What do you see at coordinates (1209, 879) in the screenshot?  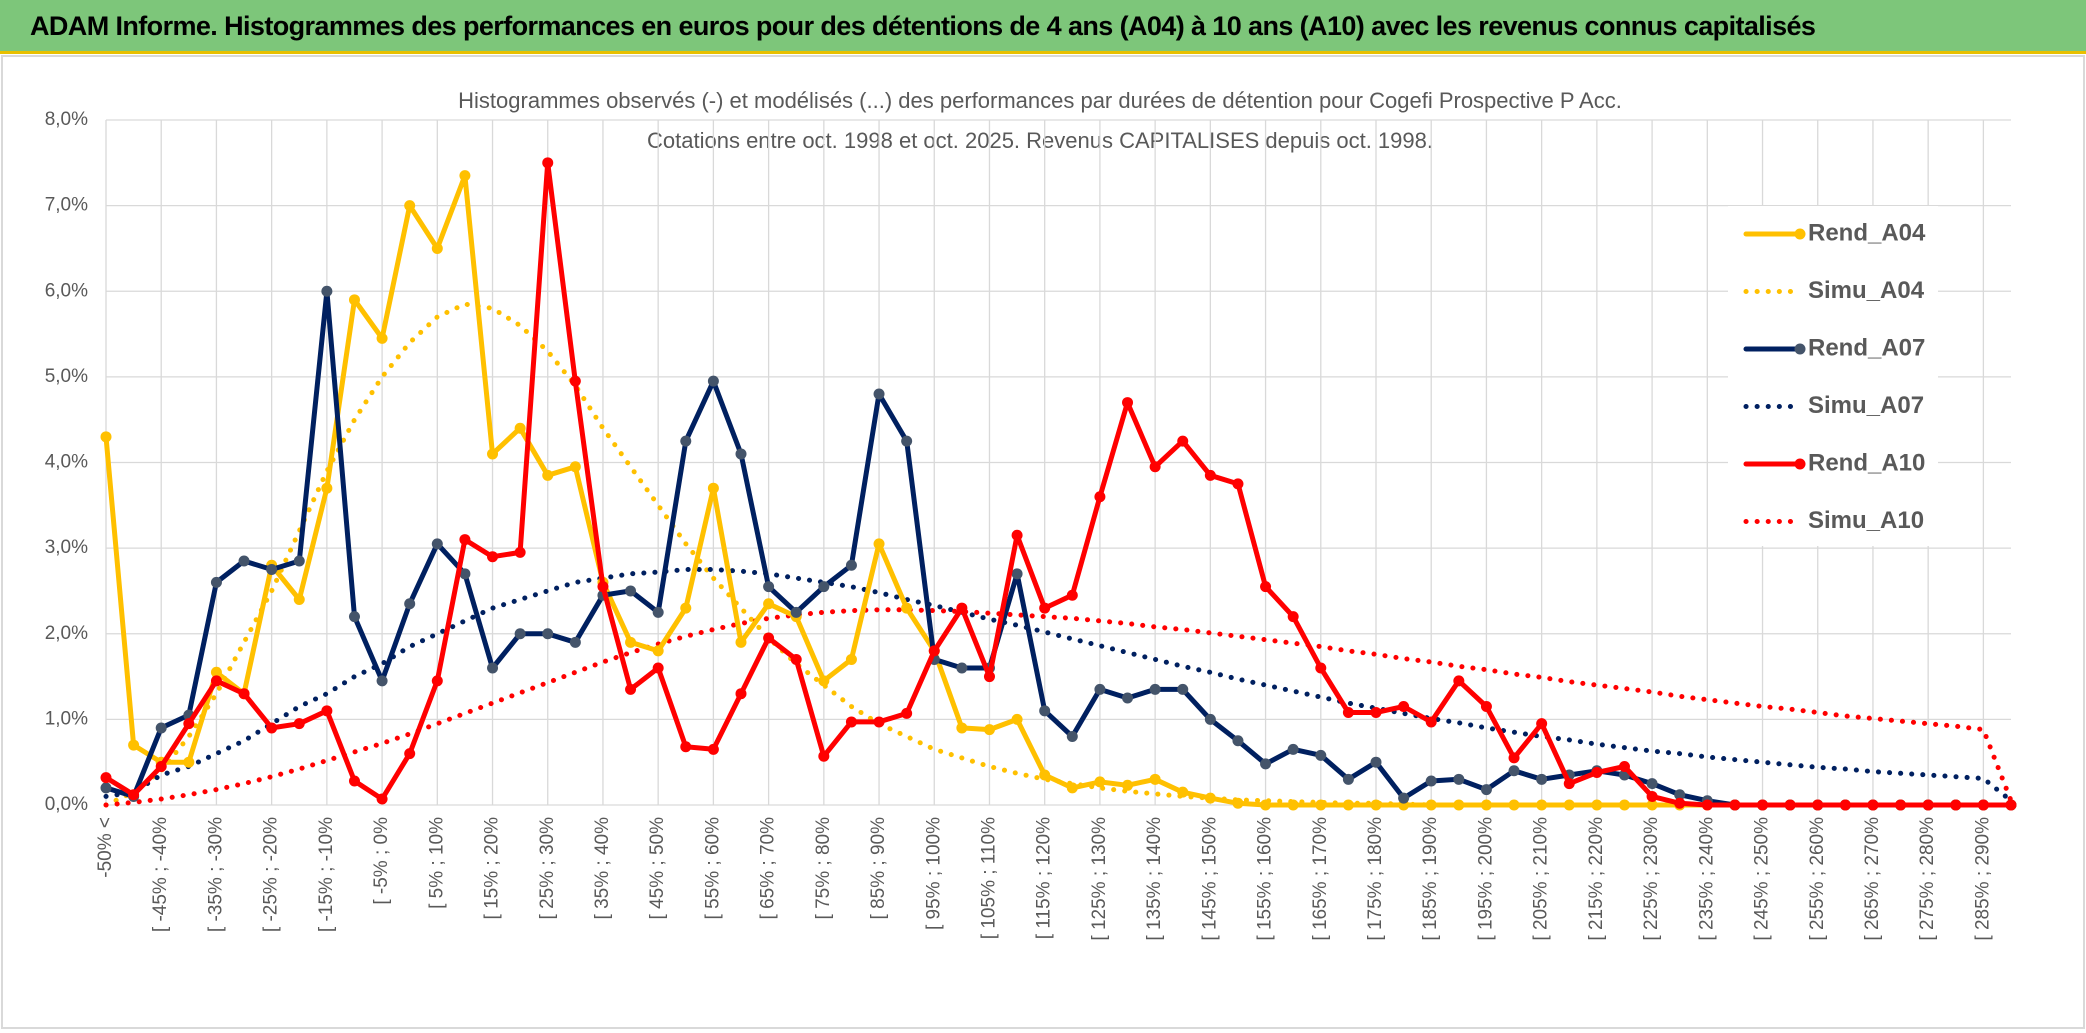 I see `x-tick-label: [ 145% ; 150%` at bounding box center [1209, 879].